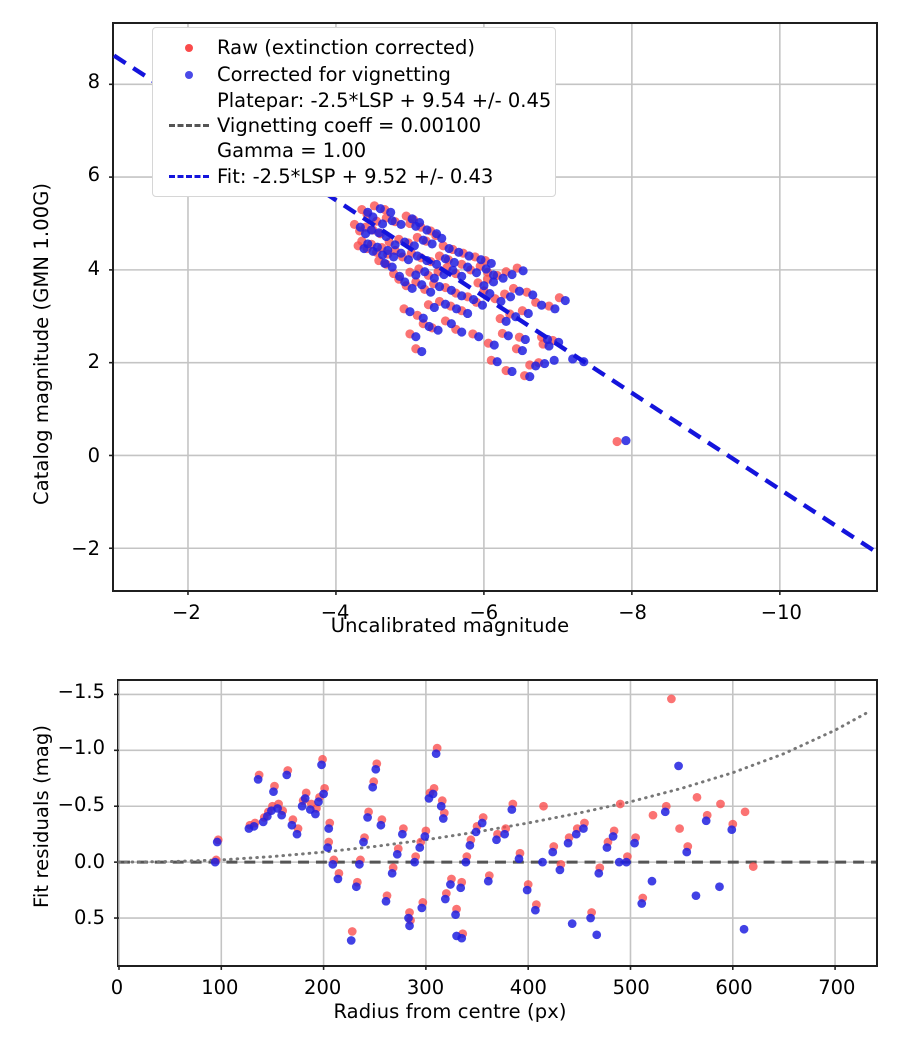 This screenshot has width=900, height=1050. I want to click on y-tick-label: 4, so click(93, 268).